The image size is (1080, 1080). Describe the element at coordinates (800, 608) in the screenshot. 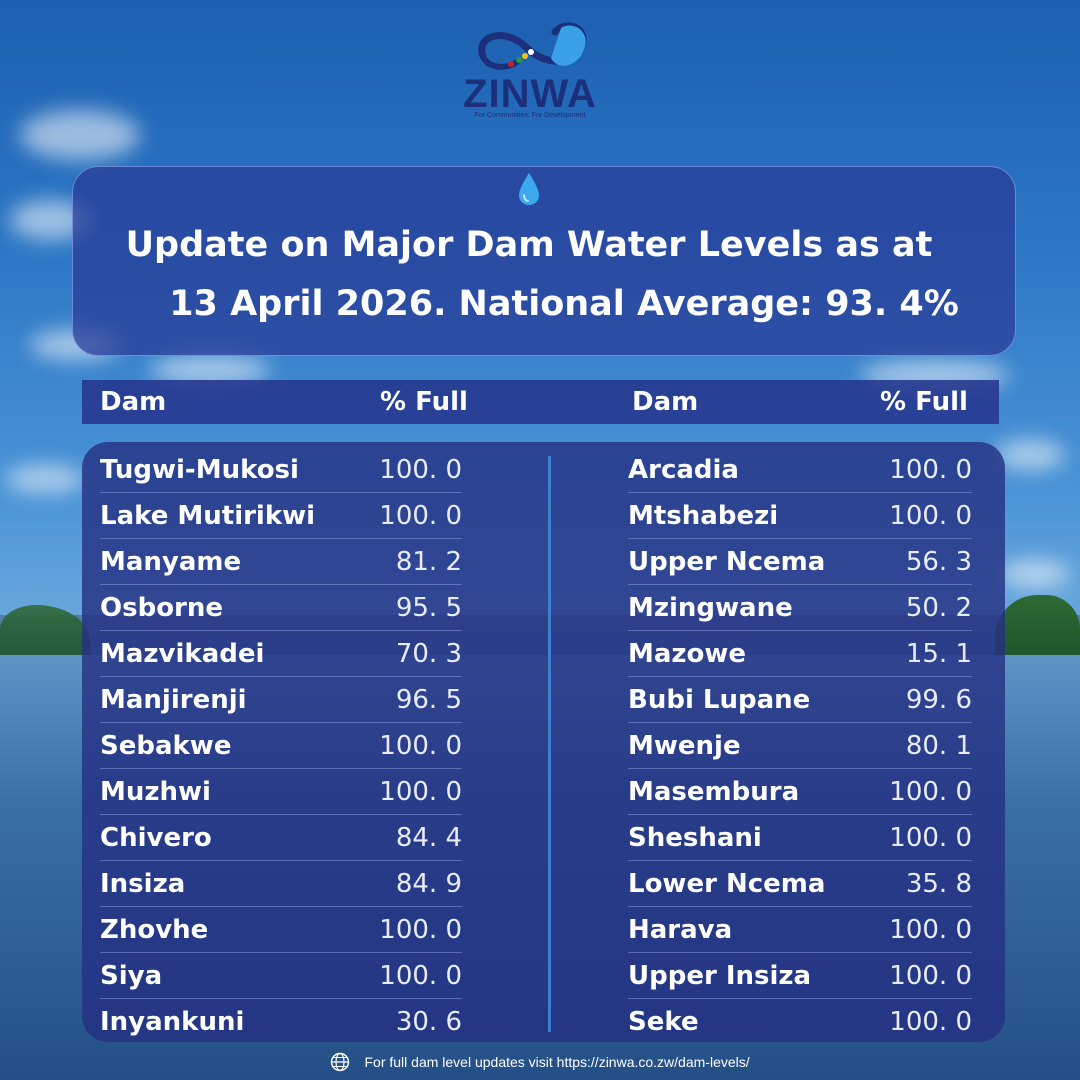

I see `table-row: Mzingwane 50. 2` at that location.